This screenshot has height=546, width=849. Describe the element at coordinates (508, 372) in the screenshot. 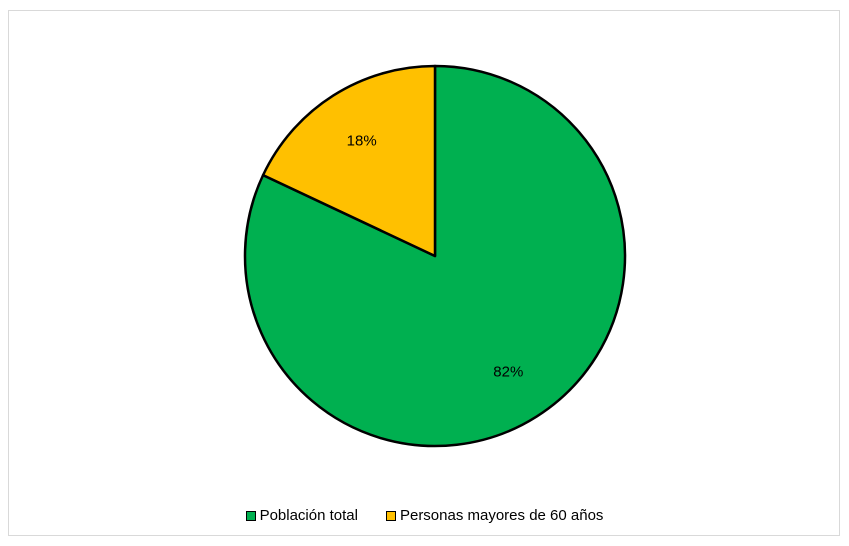

I see `data-label-poblacion-total: 82%` at that location.